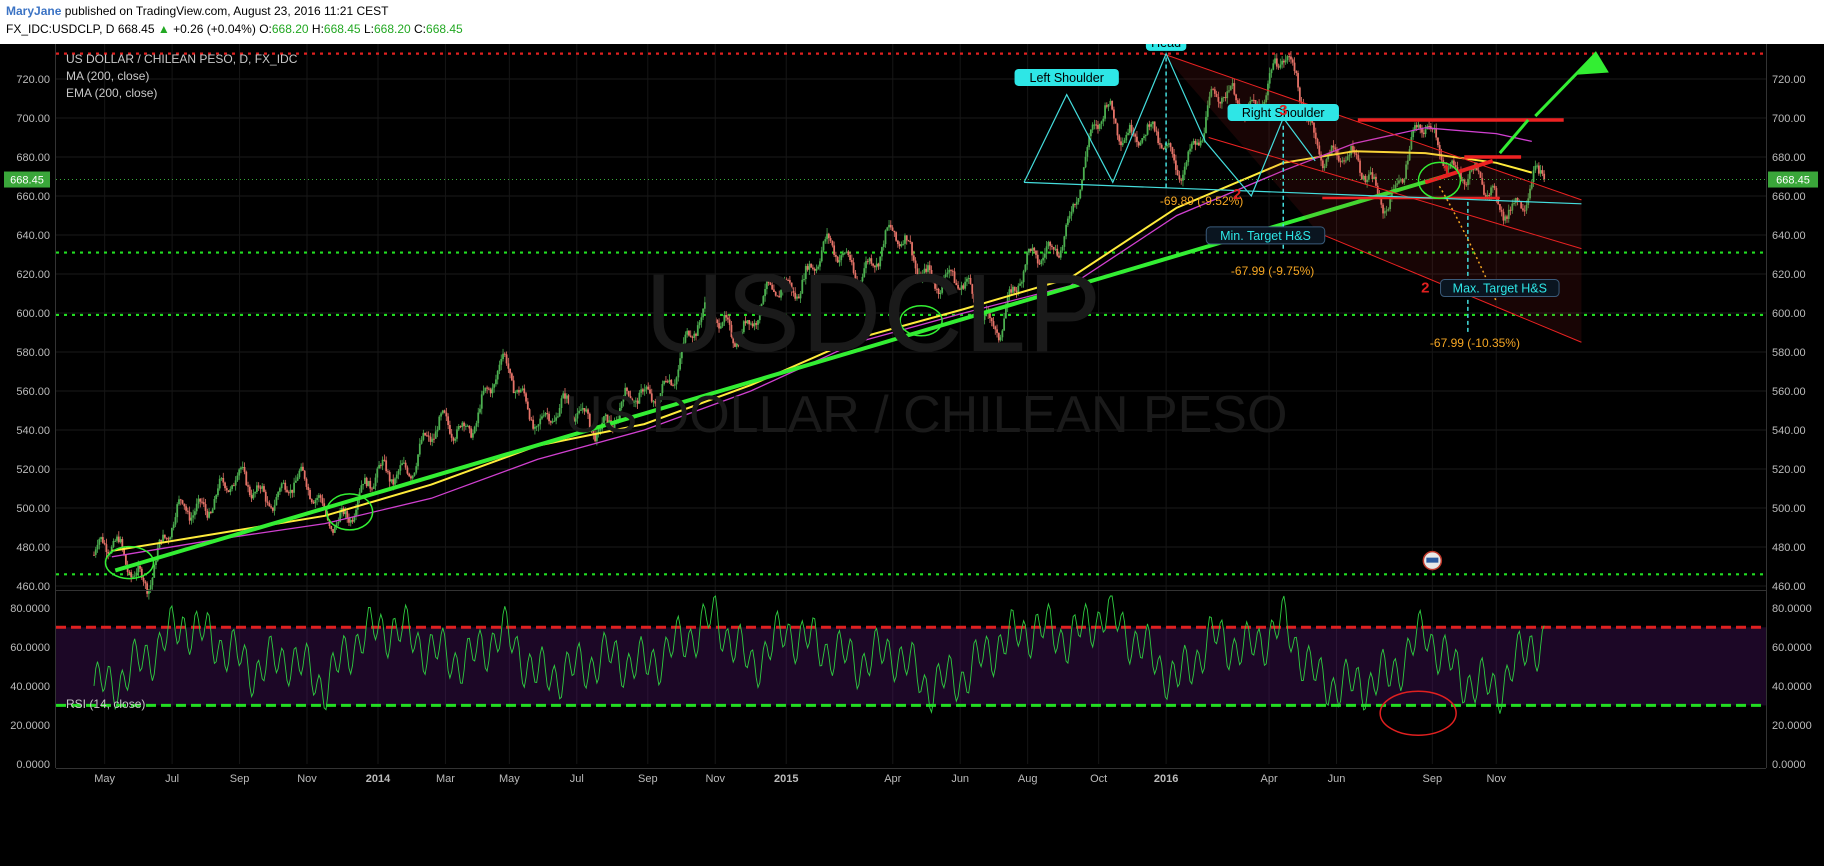 The height and width of the screenshot is (866, 1824). I want to click on arrow-head, so click(1591, 63).